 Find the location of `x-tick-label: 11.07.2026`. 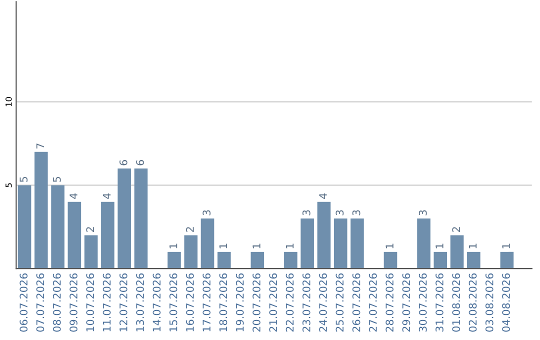

x-tick-label: 11.07.2026 is located at coordinates (106, 302).